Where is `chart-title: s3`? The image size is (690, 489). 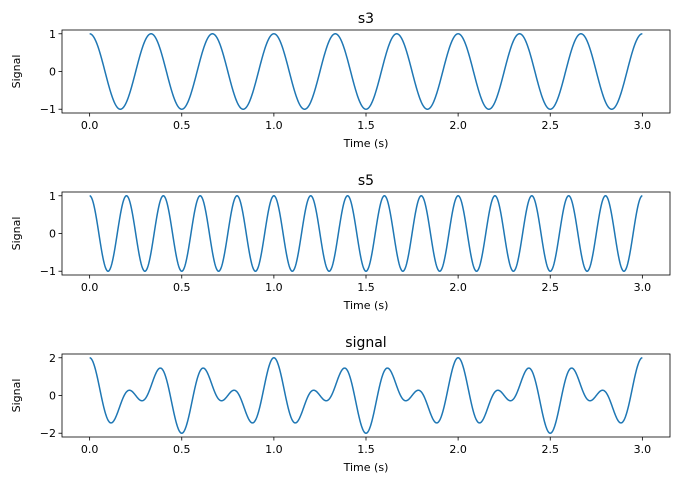
chart-title: s3 is located at coordinates (366, 19).